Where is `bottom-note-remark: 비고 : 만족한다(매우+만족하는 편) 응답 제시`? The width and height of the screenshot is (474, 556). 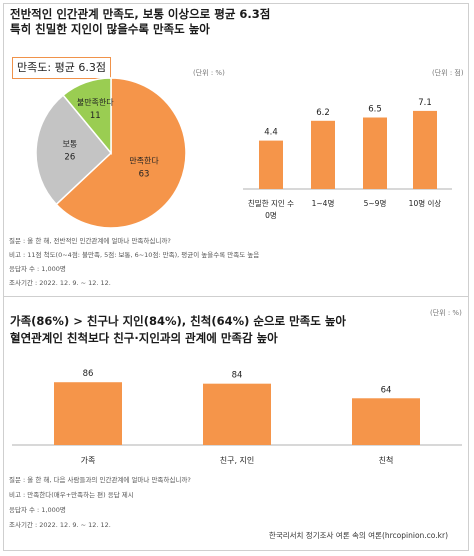 bottom-note-remark: 비고 : 만족한다(매우+만족하는 편) 응답 제시 is located at coordinates (71, 495).